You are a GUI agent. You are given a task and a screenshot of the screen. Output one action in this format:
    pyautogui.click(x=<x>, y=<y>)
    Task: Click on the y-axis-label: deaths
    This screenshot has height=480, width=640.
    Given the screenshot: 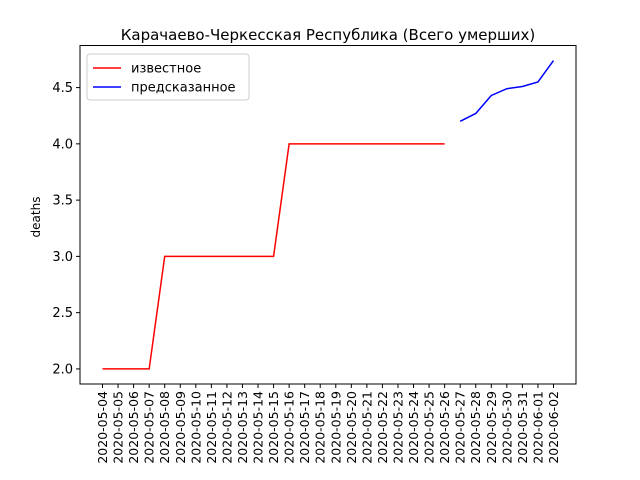 What is the action you would take?
    pyautogui.click(x=36, y=217)
    